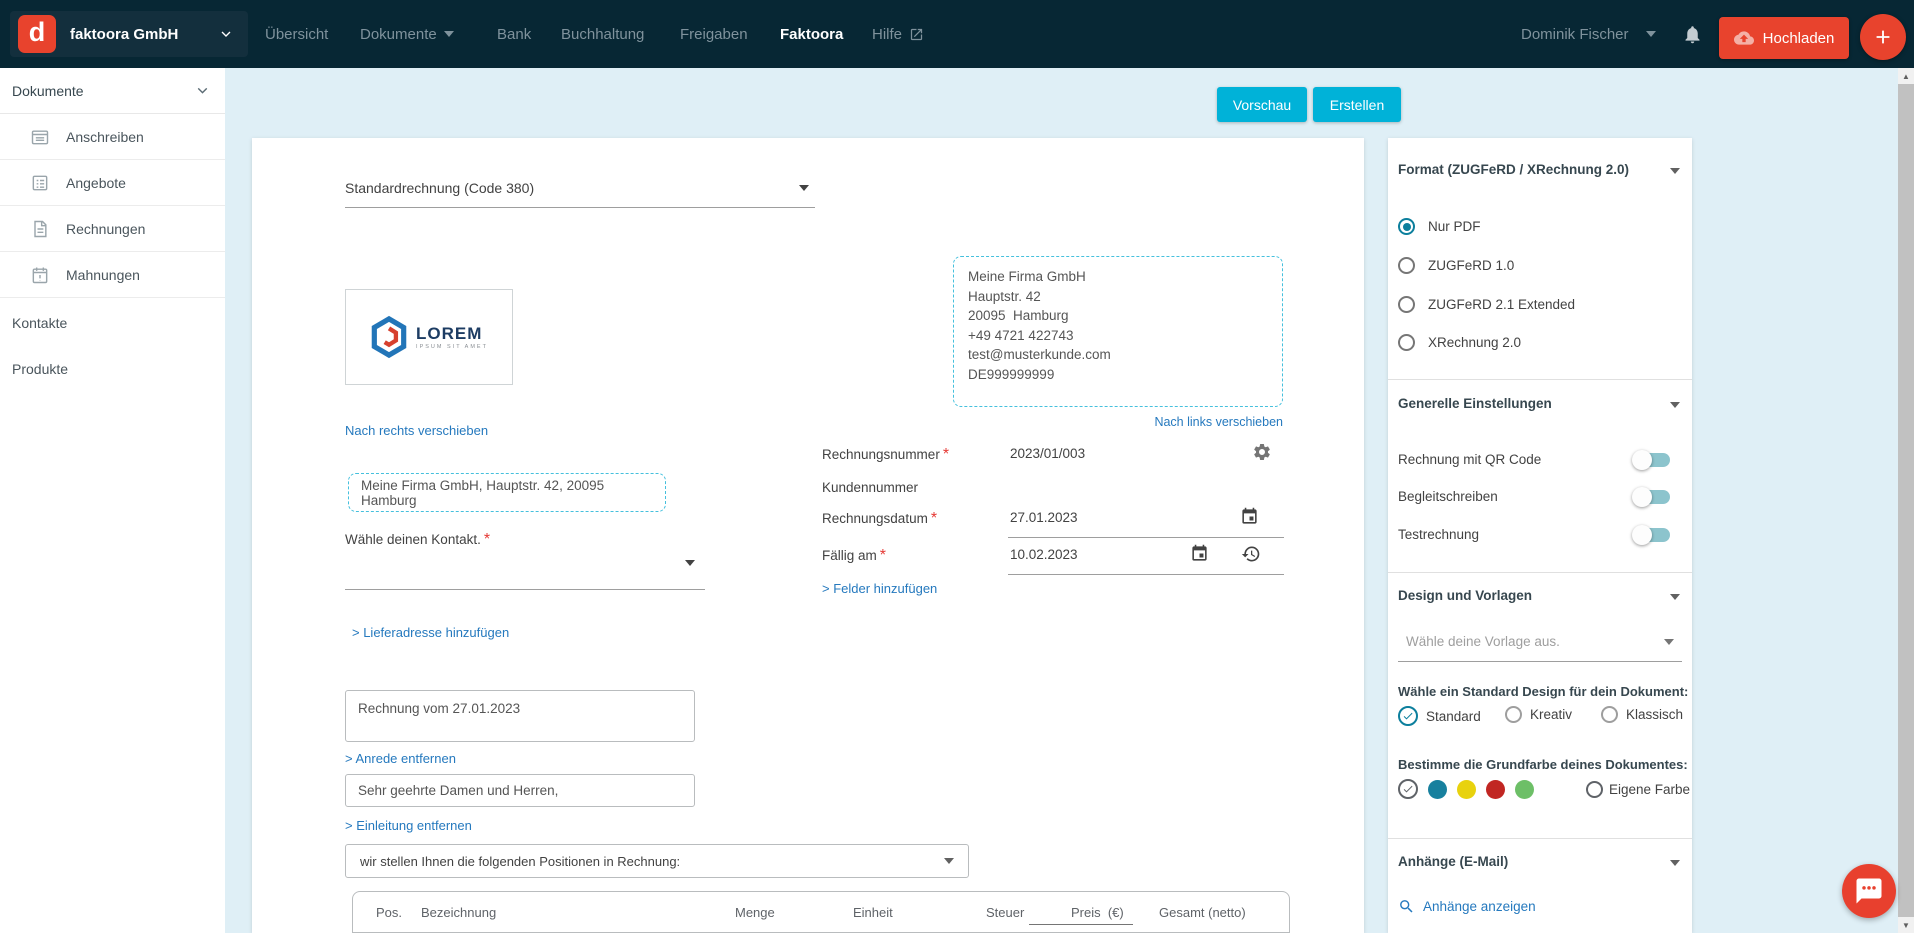 The width and height of the screenshot is (1914, 933). Describe the element at coordinates (1218, 422) in the screenshot. I see `move-address-left-link: Nach links verschieben` at that location.